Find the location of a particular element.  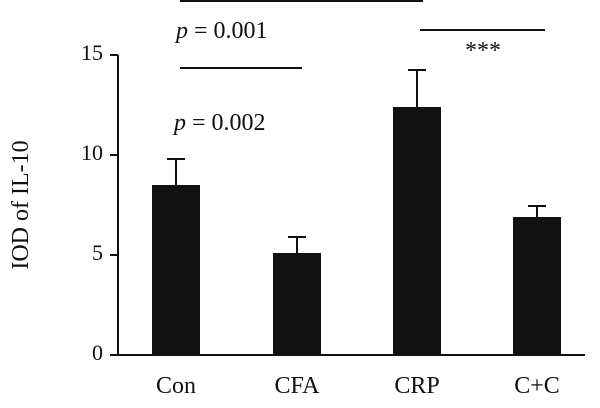

bar-cc is located at coordinates (537, 286).